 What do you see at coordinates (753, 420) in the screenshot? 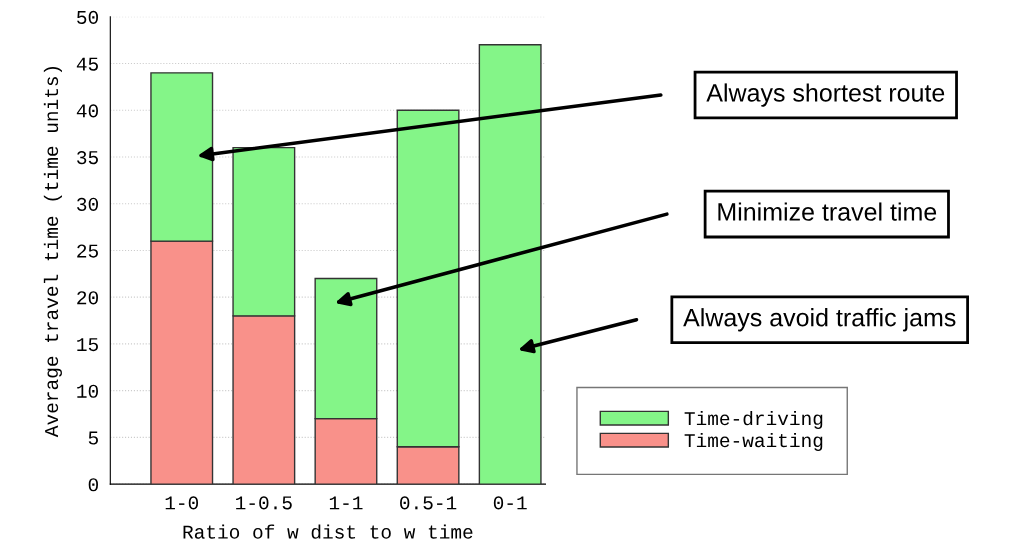
I see `legend-label: Time-driving` at bounding box center [753, 420].